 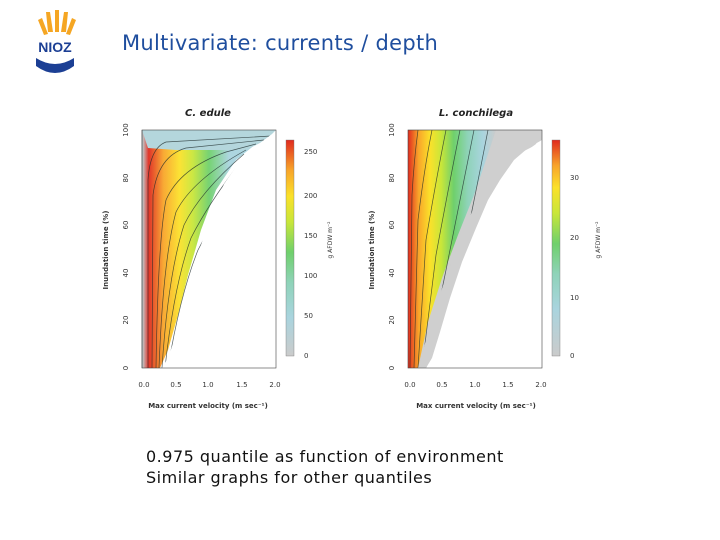 I want to click on colorbar-tick: 250, so click(x=310, y=152).